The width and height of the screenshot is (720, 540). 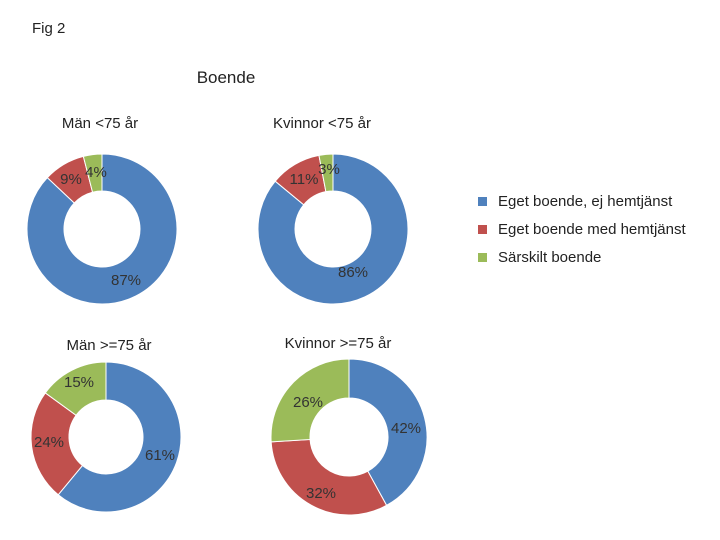 I want to click on chart-subtitle-kvinnor-lt-75-r: Kvinnor <75 år, so click(x=322, y=123).